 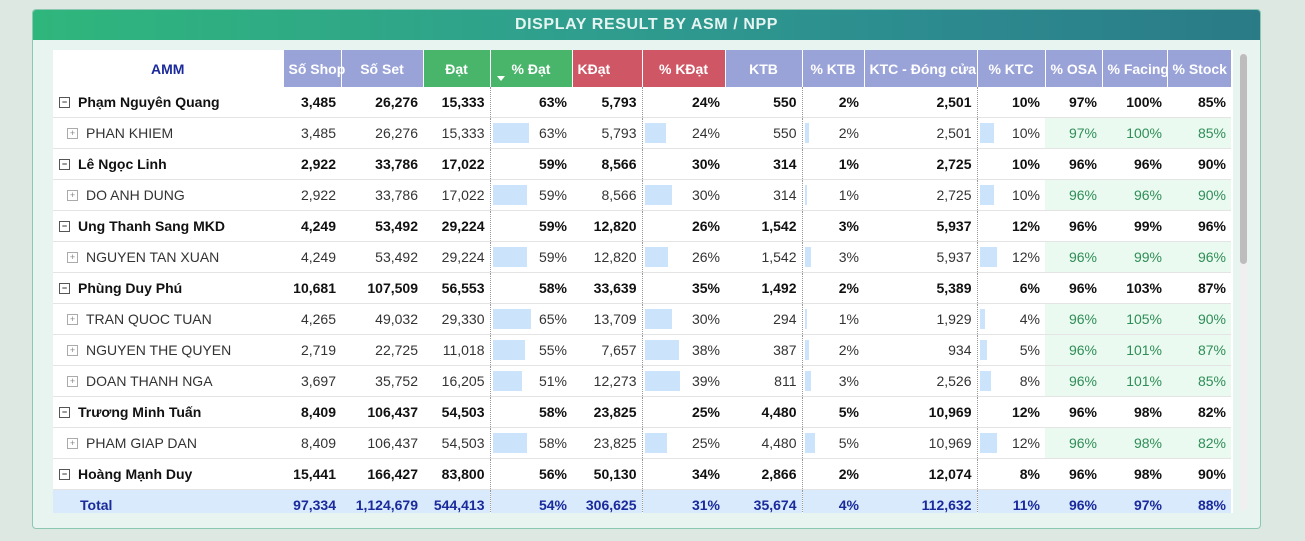 What do you see at coordinates (921, 226) in the screenshot?
I see `cell-ktc: 5,937` at bounding box center [921, 226].